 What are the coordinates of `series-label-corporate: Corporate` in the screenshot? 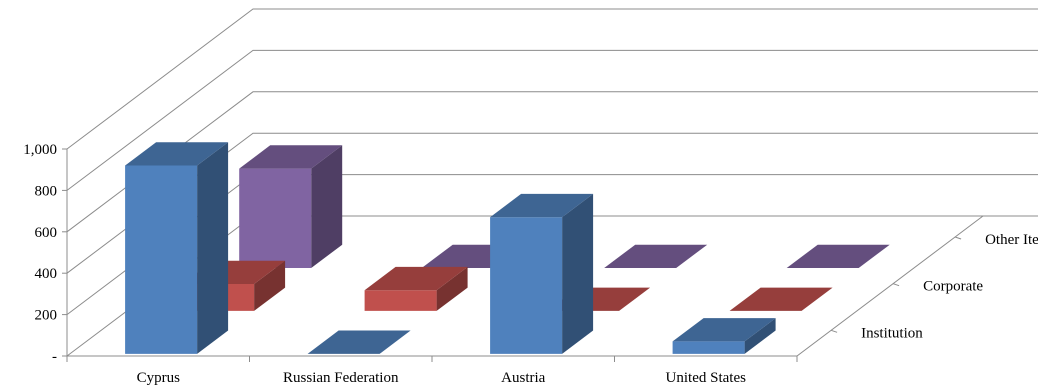 It's located at (953, 287).